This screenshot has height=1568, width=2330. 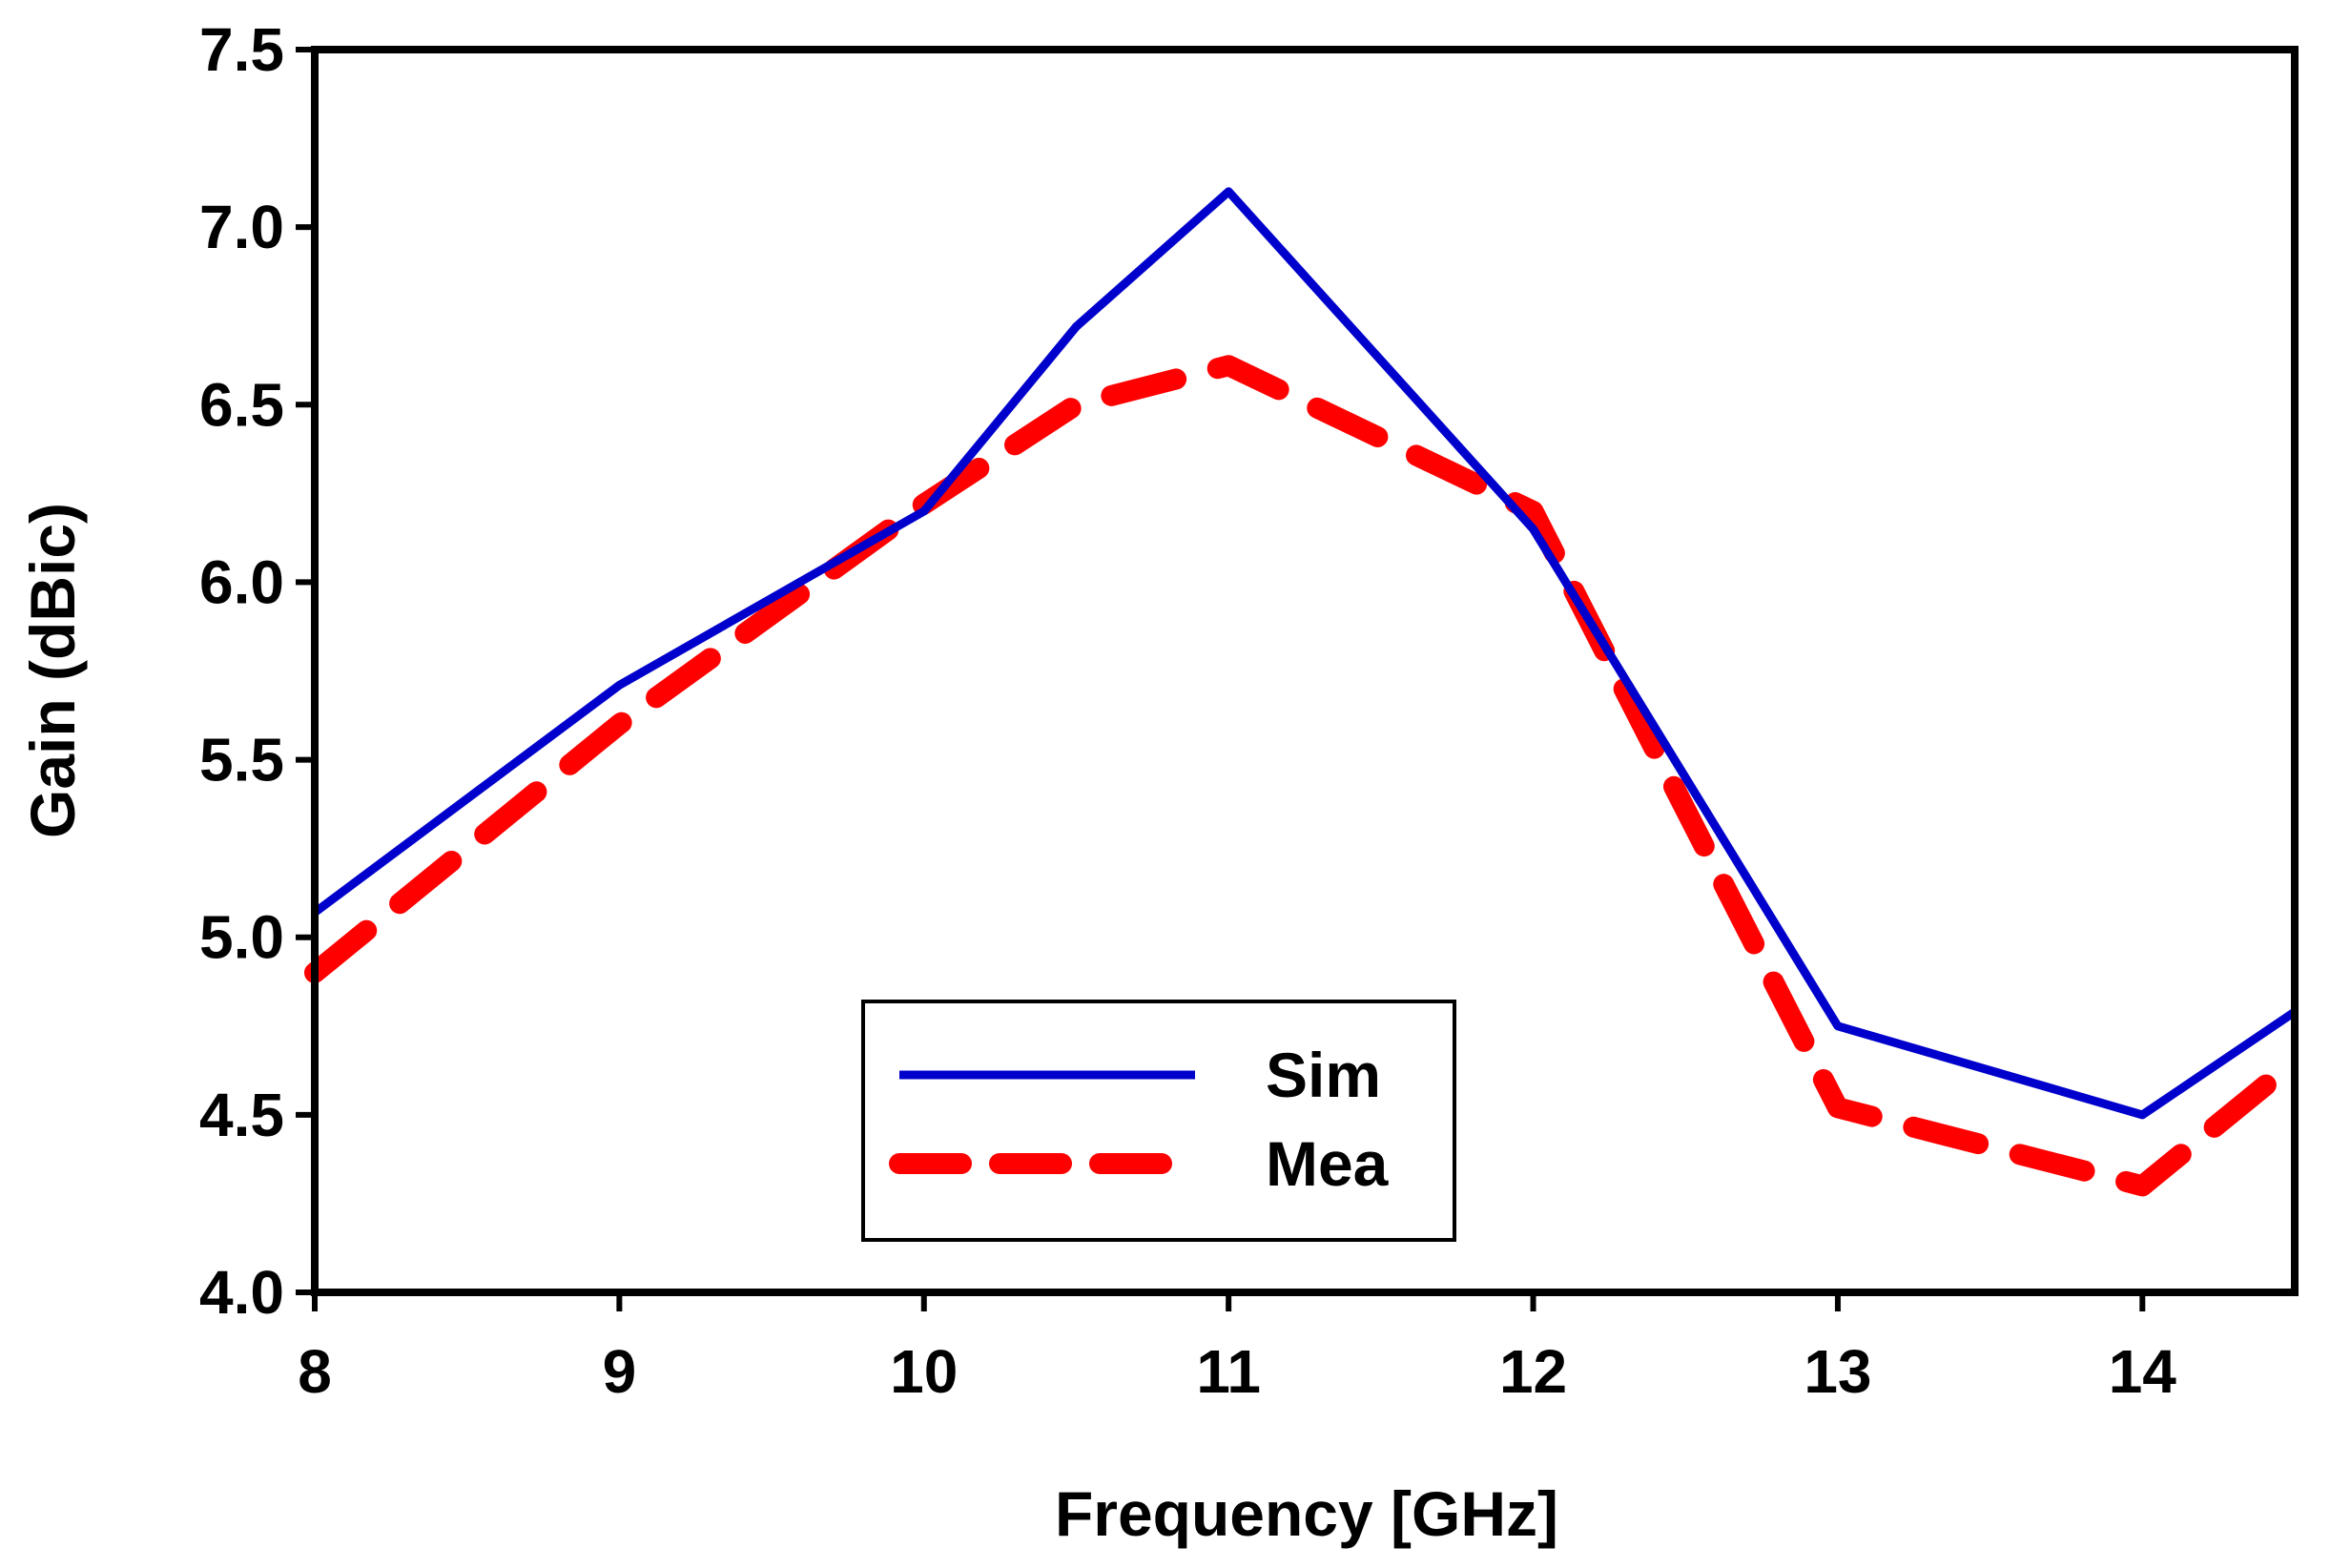 I want to click on y-tick-label: 7.5, so click(x=241, y=49).